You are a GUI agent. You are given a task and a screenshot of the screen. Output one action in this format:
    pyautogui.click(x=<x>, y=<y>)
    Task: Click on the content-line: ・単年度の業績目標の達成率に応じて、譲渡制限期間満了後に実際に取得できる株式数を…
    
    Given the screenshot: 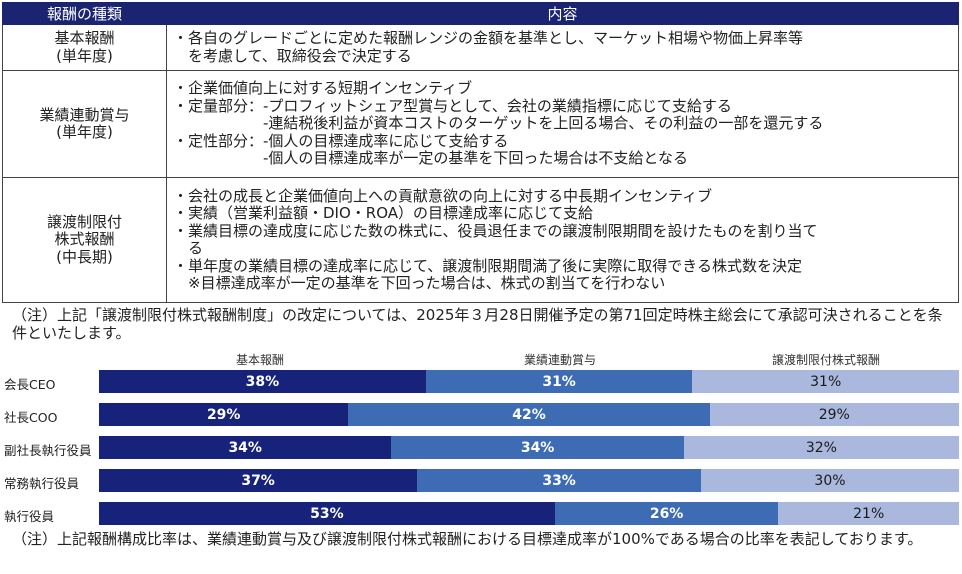 What is the action you would take?
    pyautogui.click(x=487, y=266)
    